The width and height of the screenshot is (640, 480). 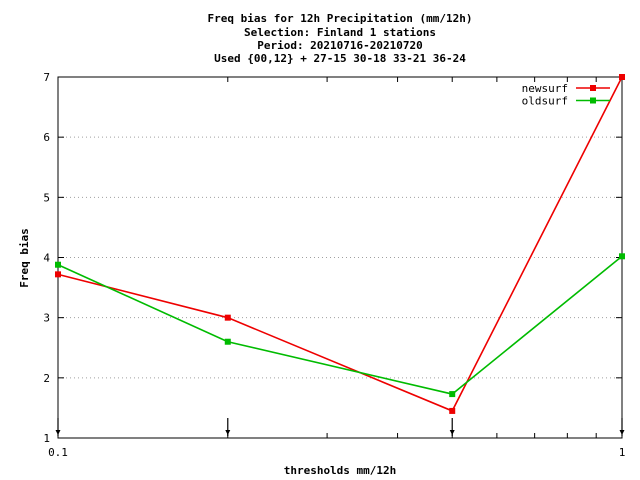 What do you see at coordinates (46, 197) in the screenshot?
I see `y-tick-label: 5` at bounding box center [46, 197].